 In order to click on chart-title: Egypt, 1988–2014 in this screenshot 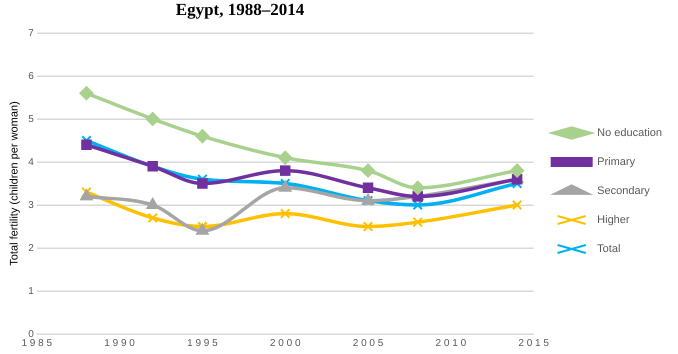, I will do `click(240, 10)`.